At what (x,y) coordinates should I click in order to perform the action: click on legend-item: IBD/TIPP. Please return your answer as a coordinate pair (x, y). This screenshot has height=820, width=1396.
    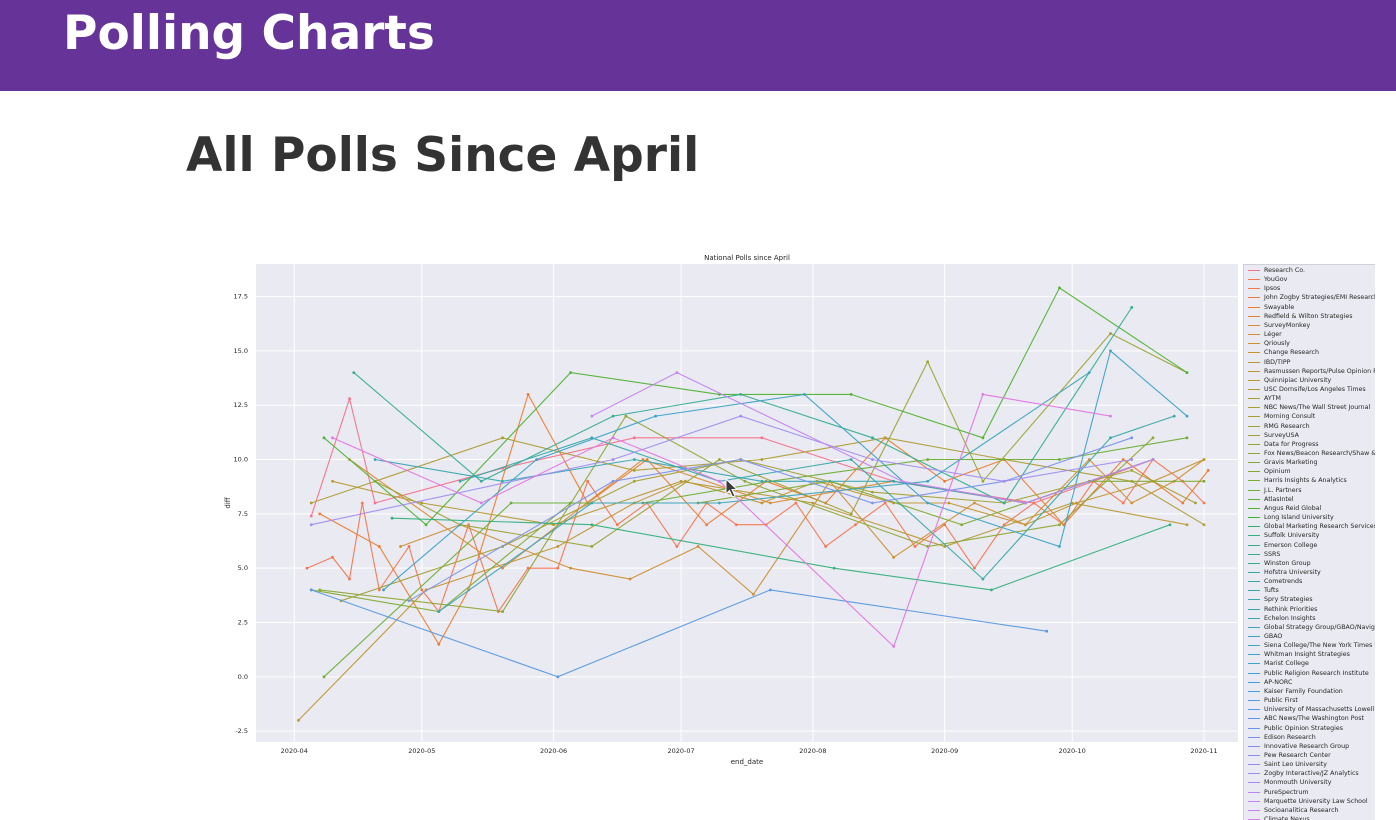
    Looking at the image, I should click on (1309, 362).